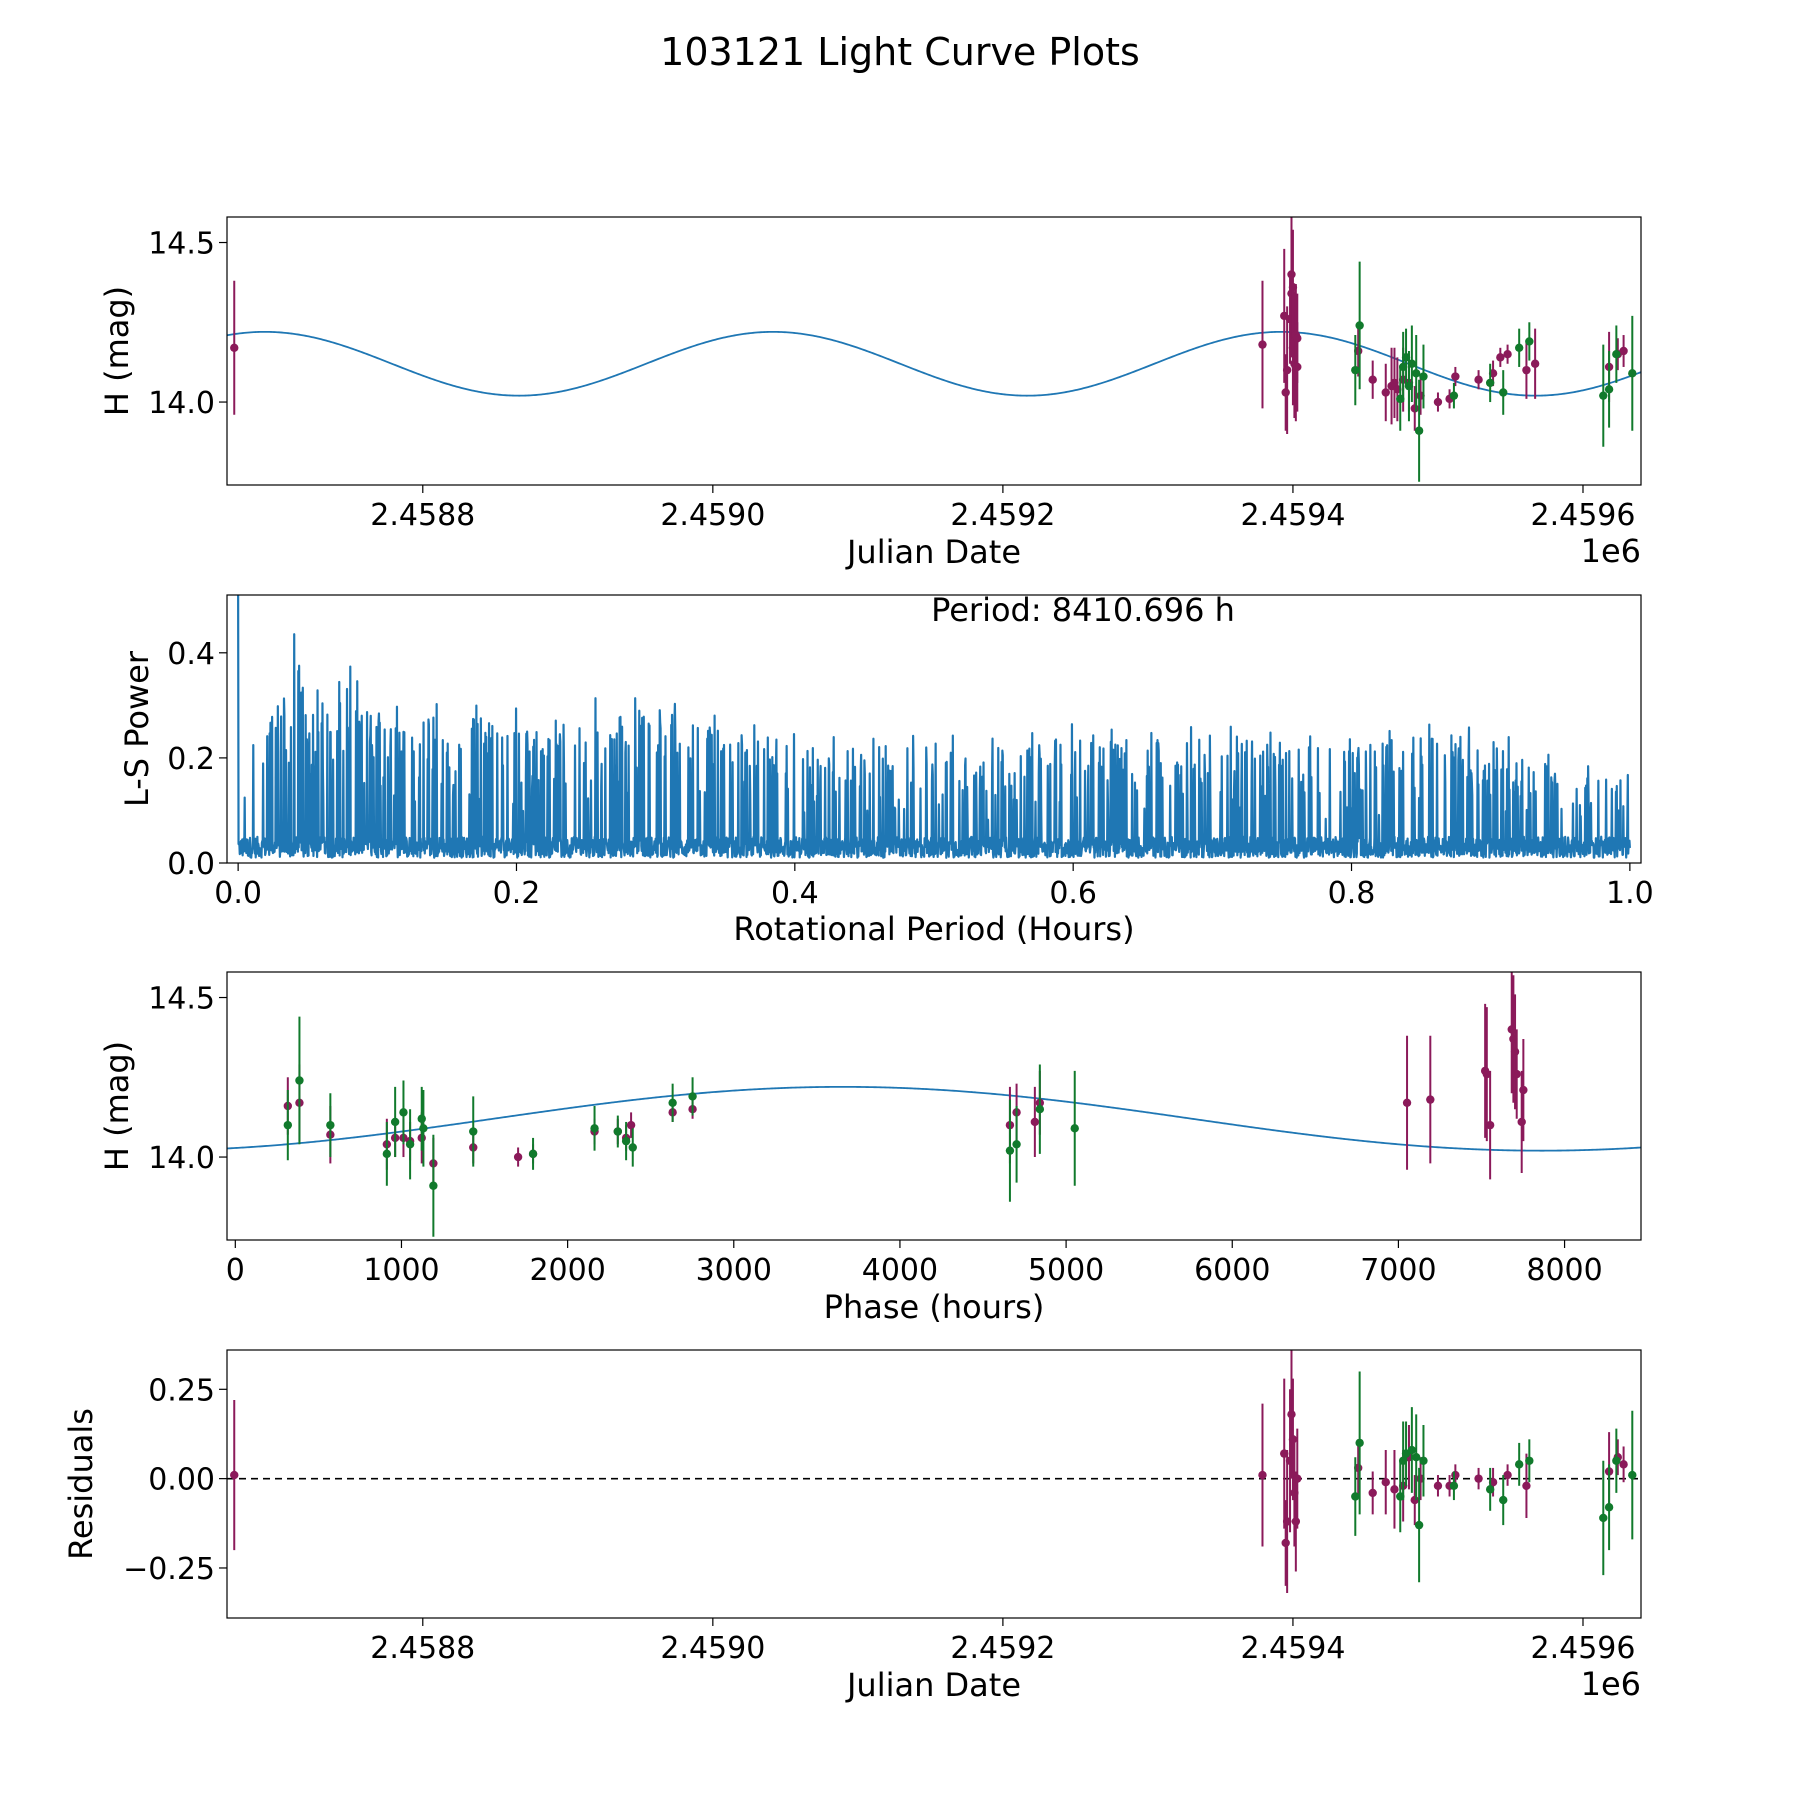 Image resolution: width=1800 pixels, height=1804 pixels. Describe the element at coordinates (1002, 515) in the screenshot. I see `lightcurve-xtick-label: 2.4592` at that location.